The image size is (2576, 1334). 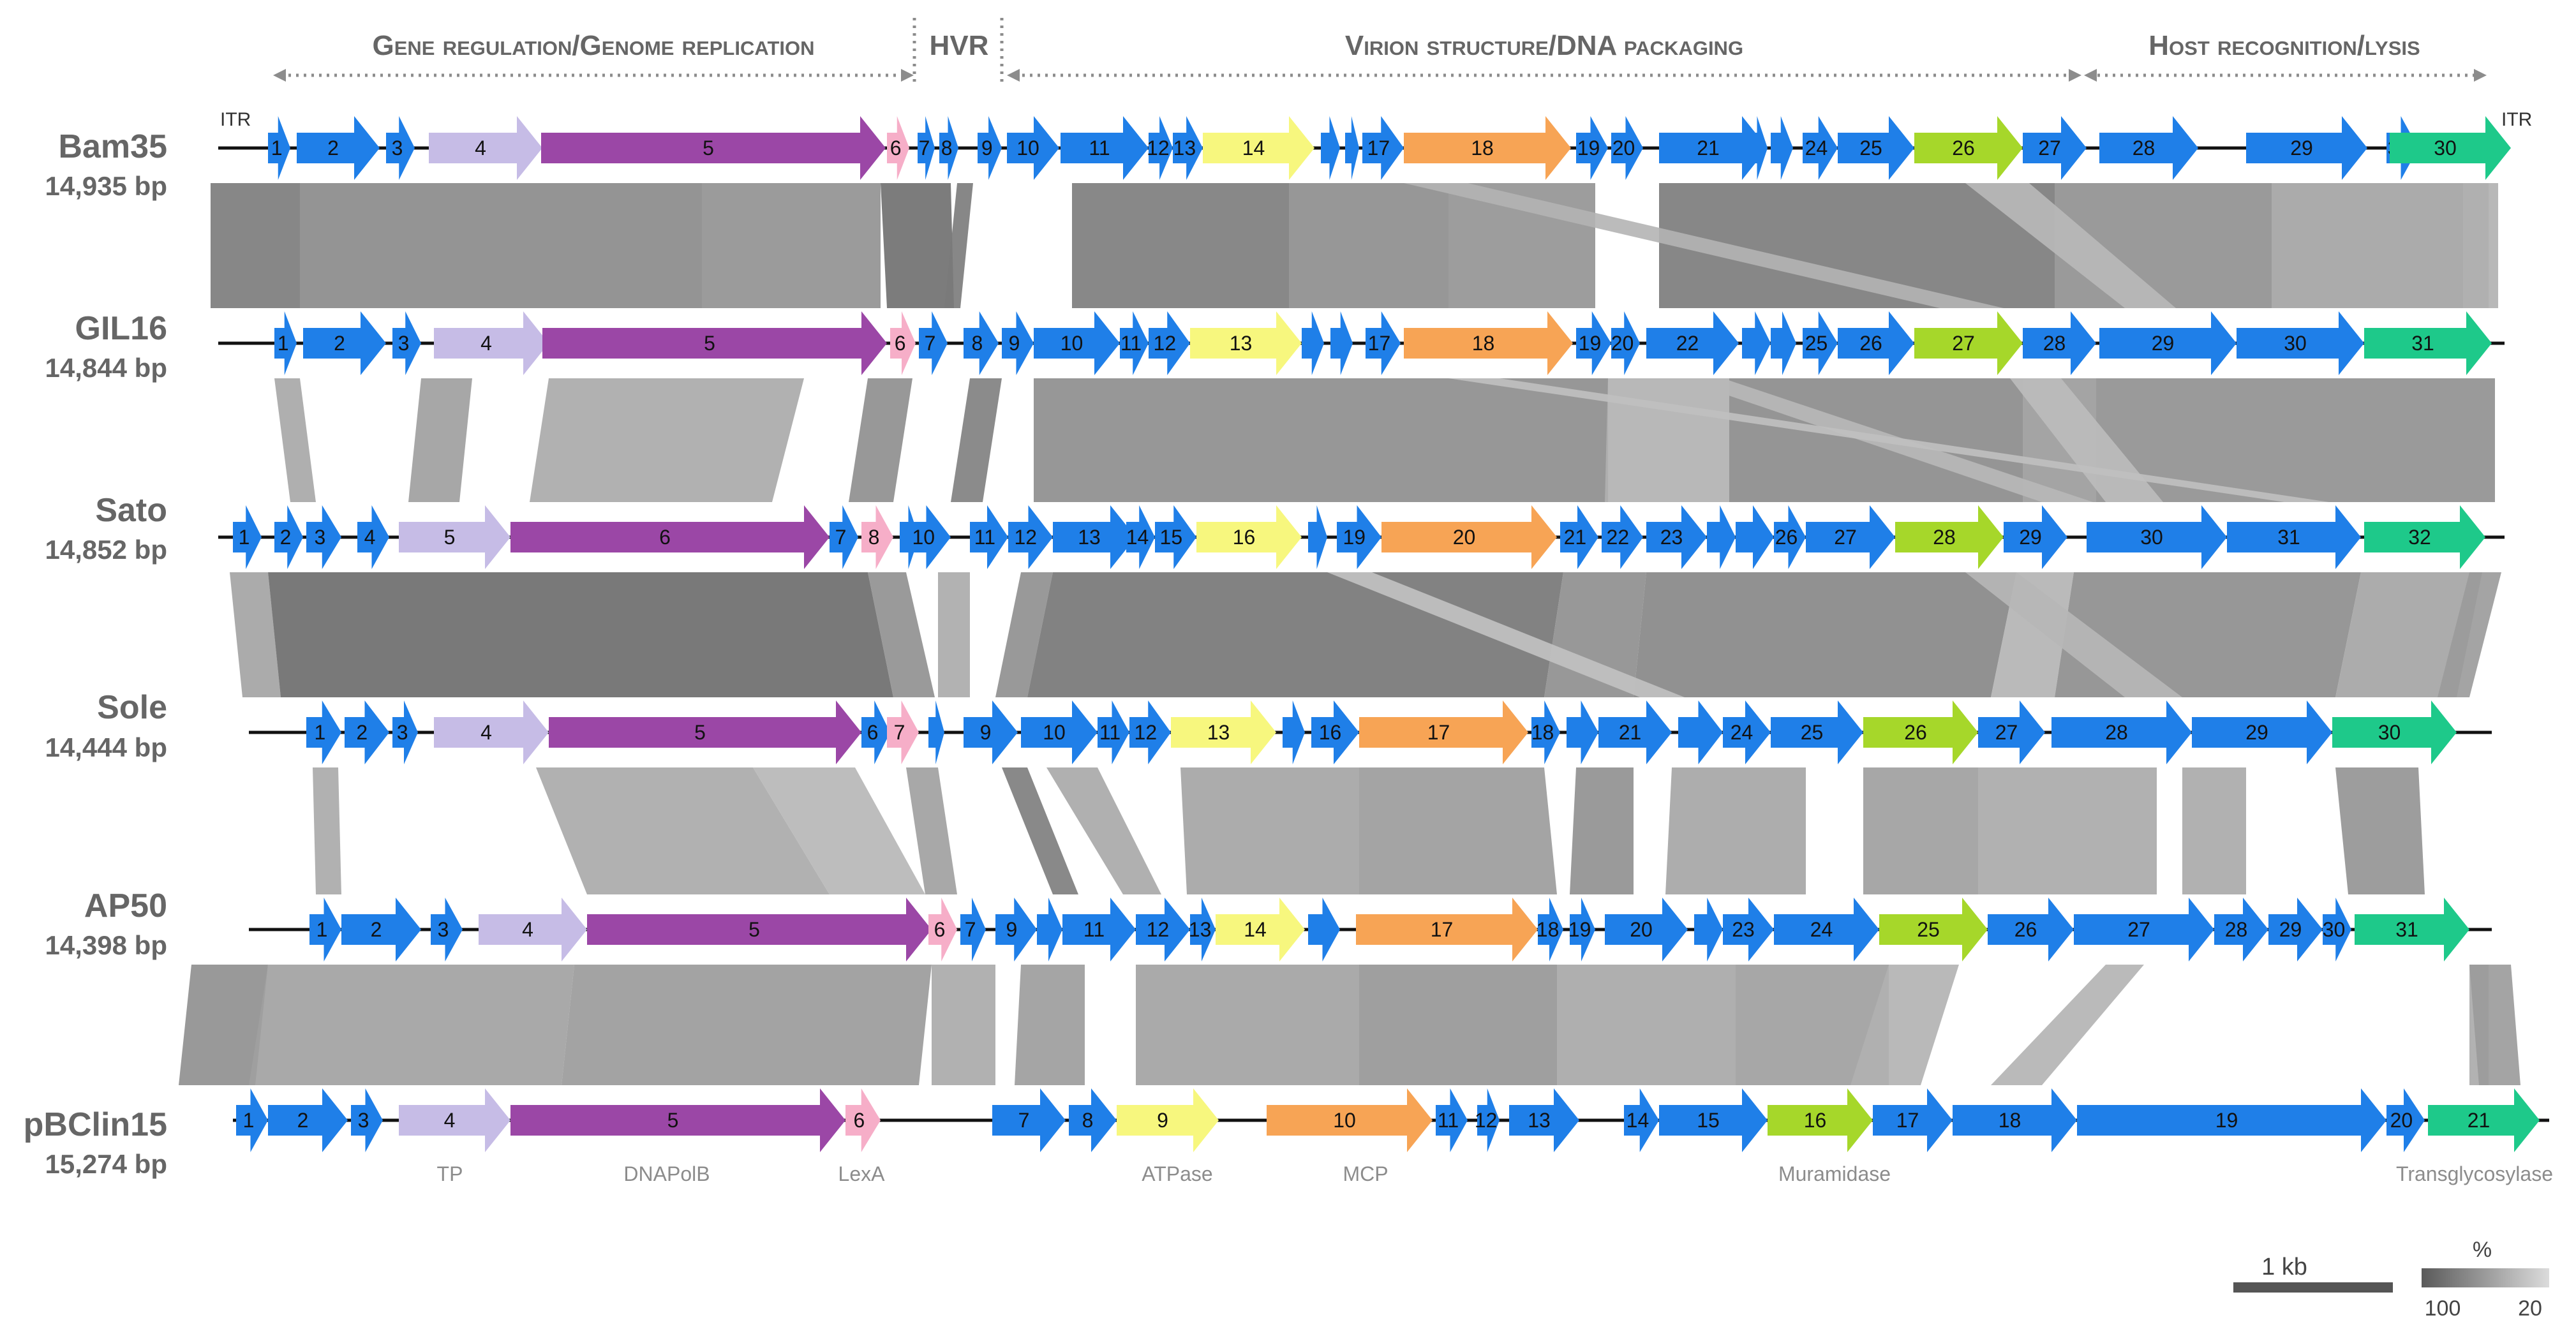 What do you see at coordinates (1834, 1173) in the screenshot?
I see `annotation-muramidase: Muramidase` at bounding box center [1834, 1173].